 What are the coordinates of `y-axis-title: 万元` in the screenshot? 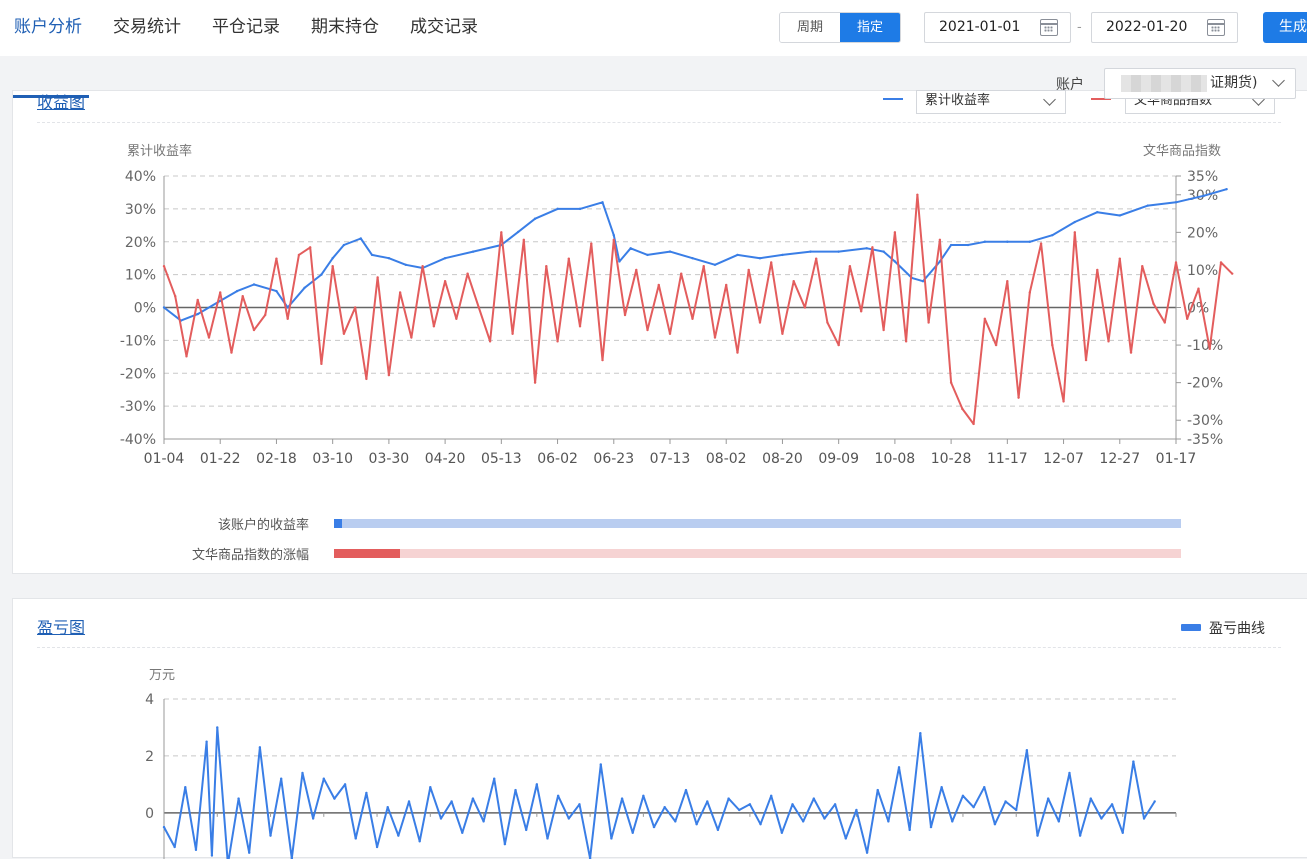 It's located at (162, 675).